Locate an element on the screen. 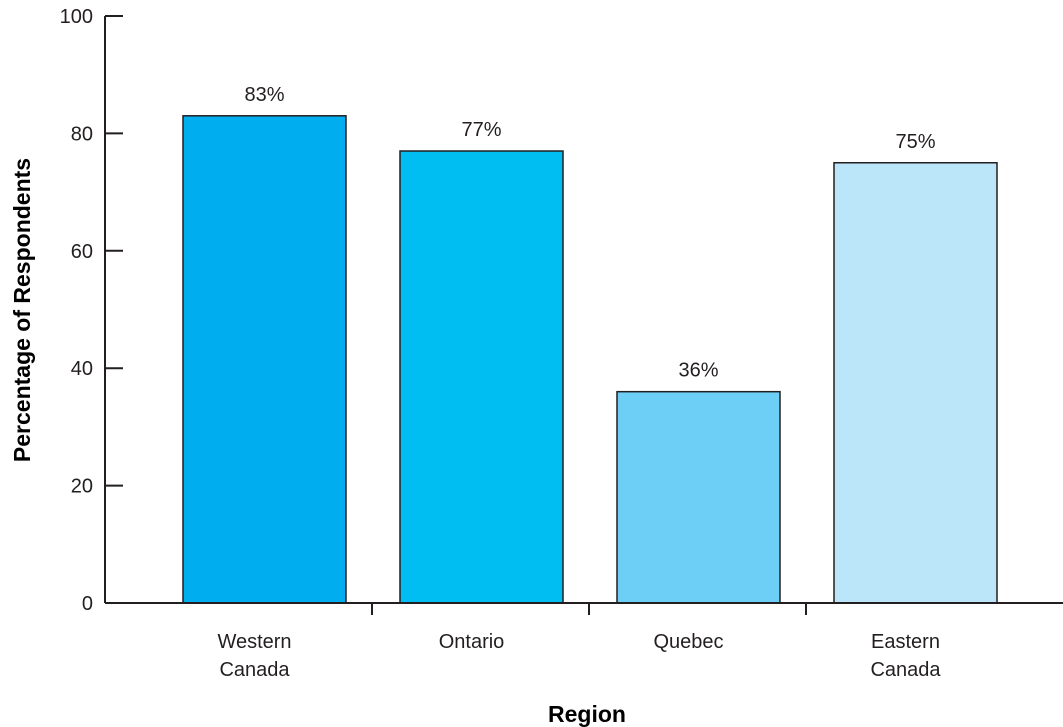  data-label: 36% is located at coordinates (698, 371).